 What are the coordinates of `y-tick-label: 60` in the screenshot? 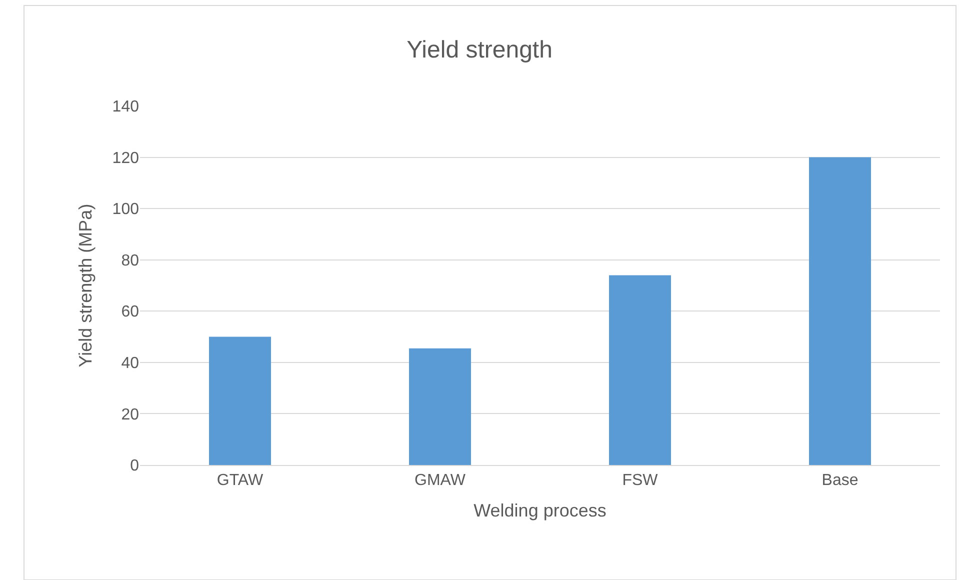 It's located at (130, 312).